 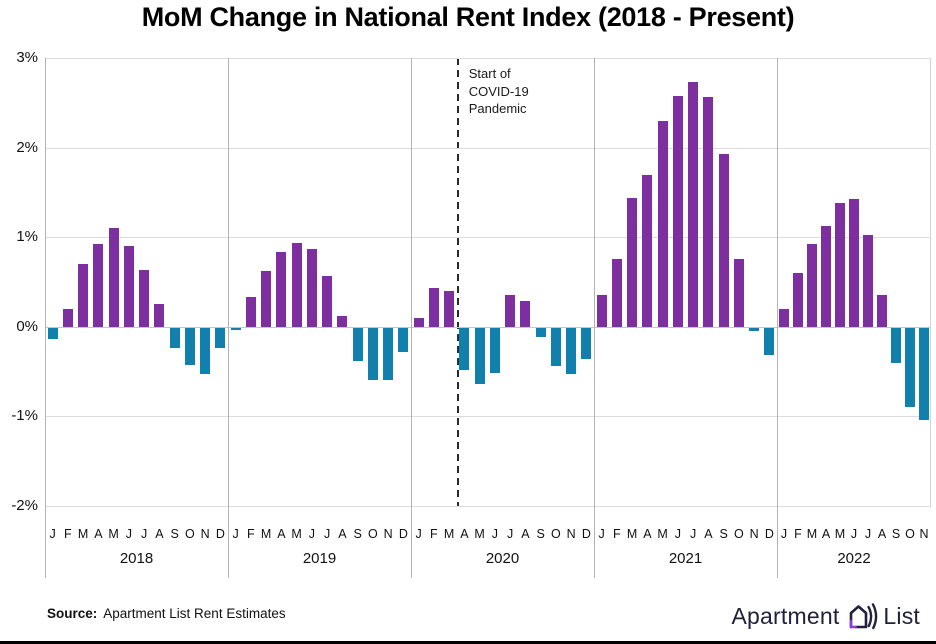 I want to click on gridline-2%, so click(x=488, y=148).